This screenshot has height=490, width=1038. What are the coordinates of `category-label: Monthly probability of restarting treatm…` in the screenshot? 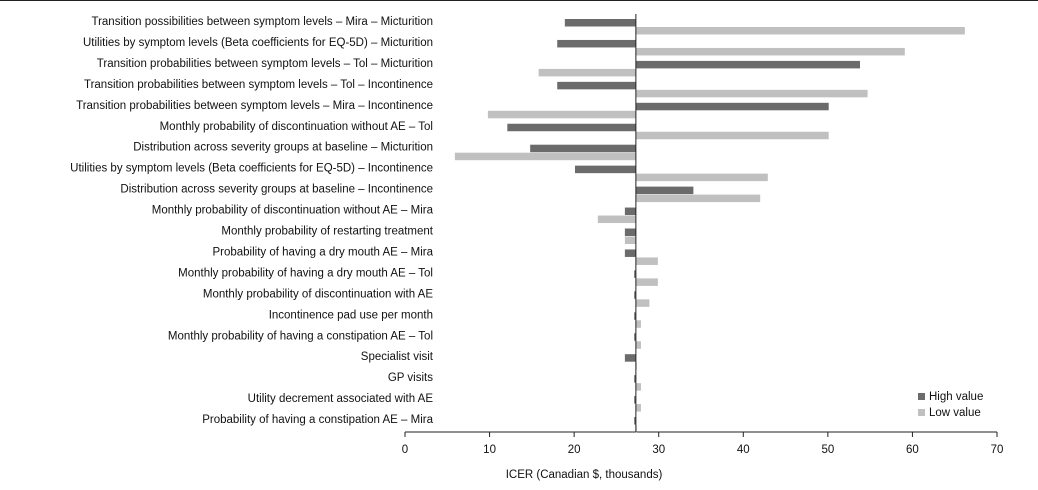 It's located at (327, 232).